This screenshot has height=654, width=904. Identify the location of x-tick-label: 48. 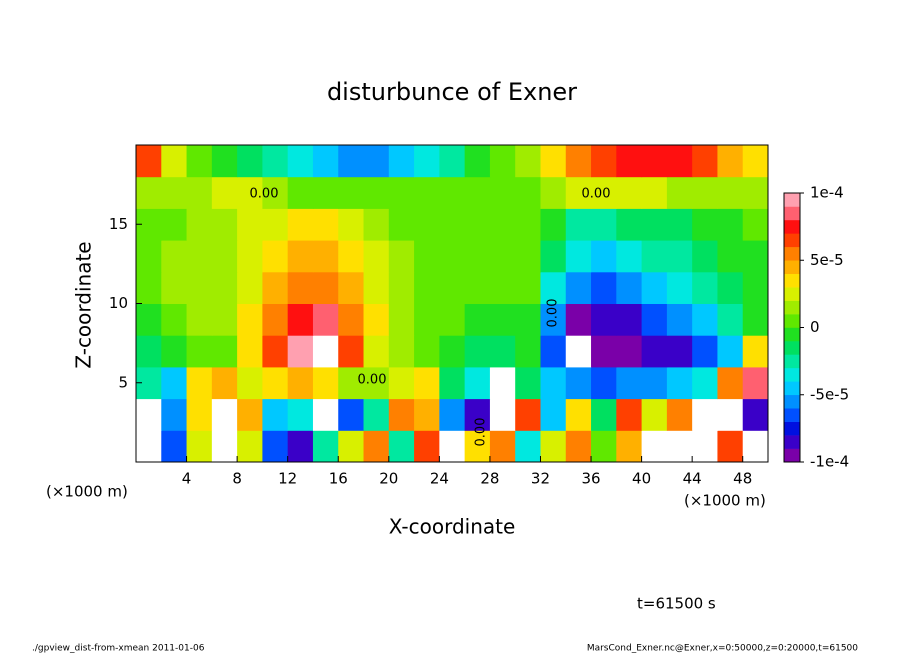
(742, 479).